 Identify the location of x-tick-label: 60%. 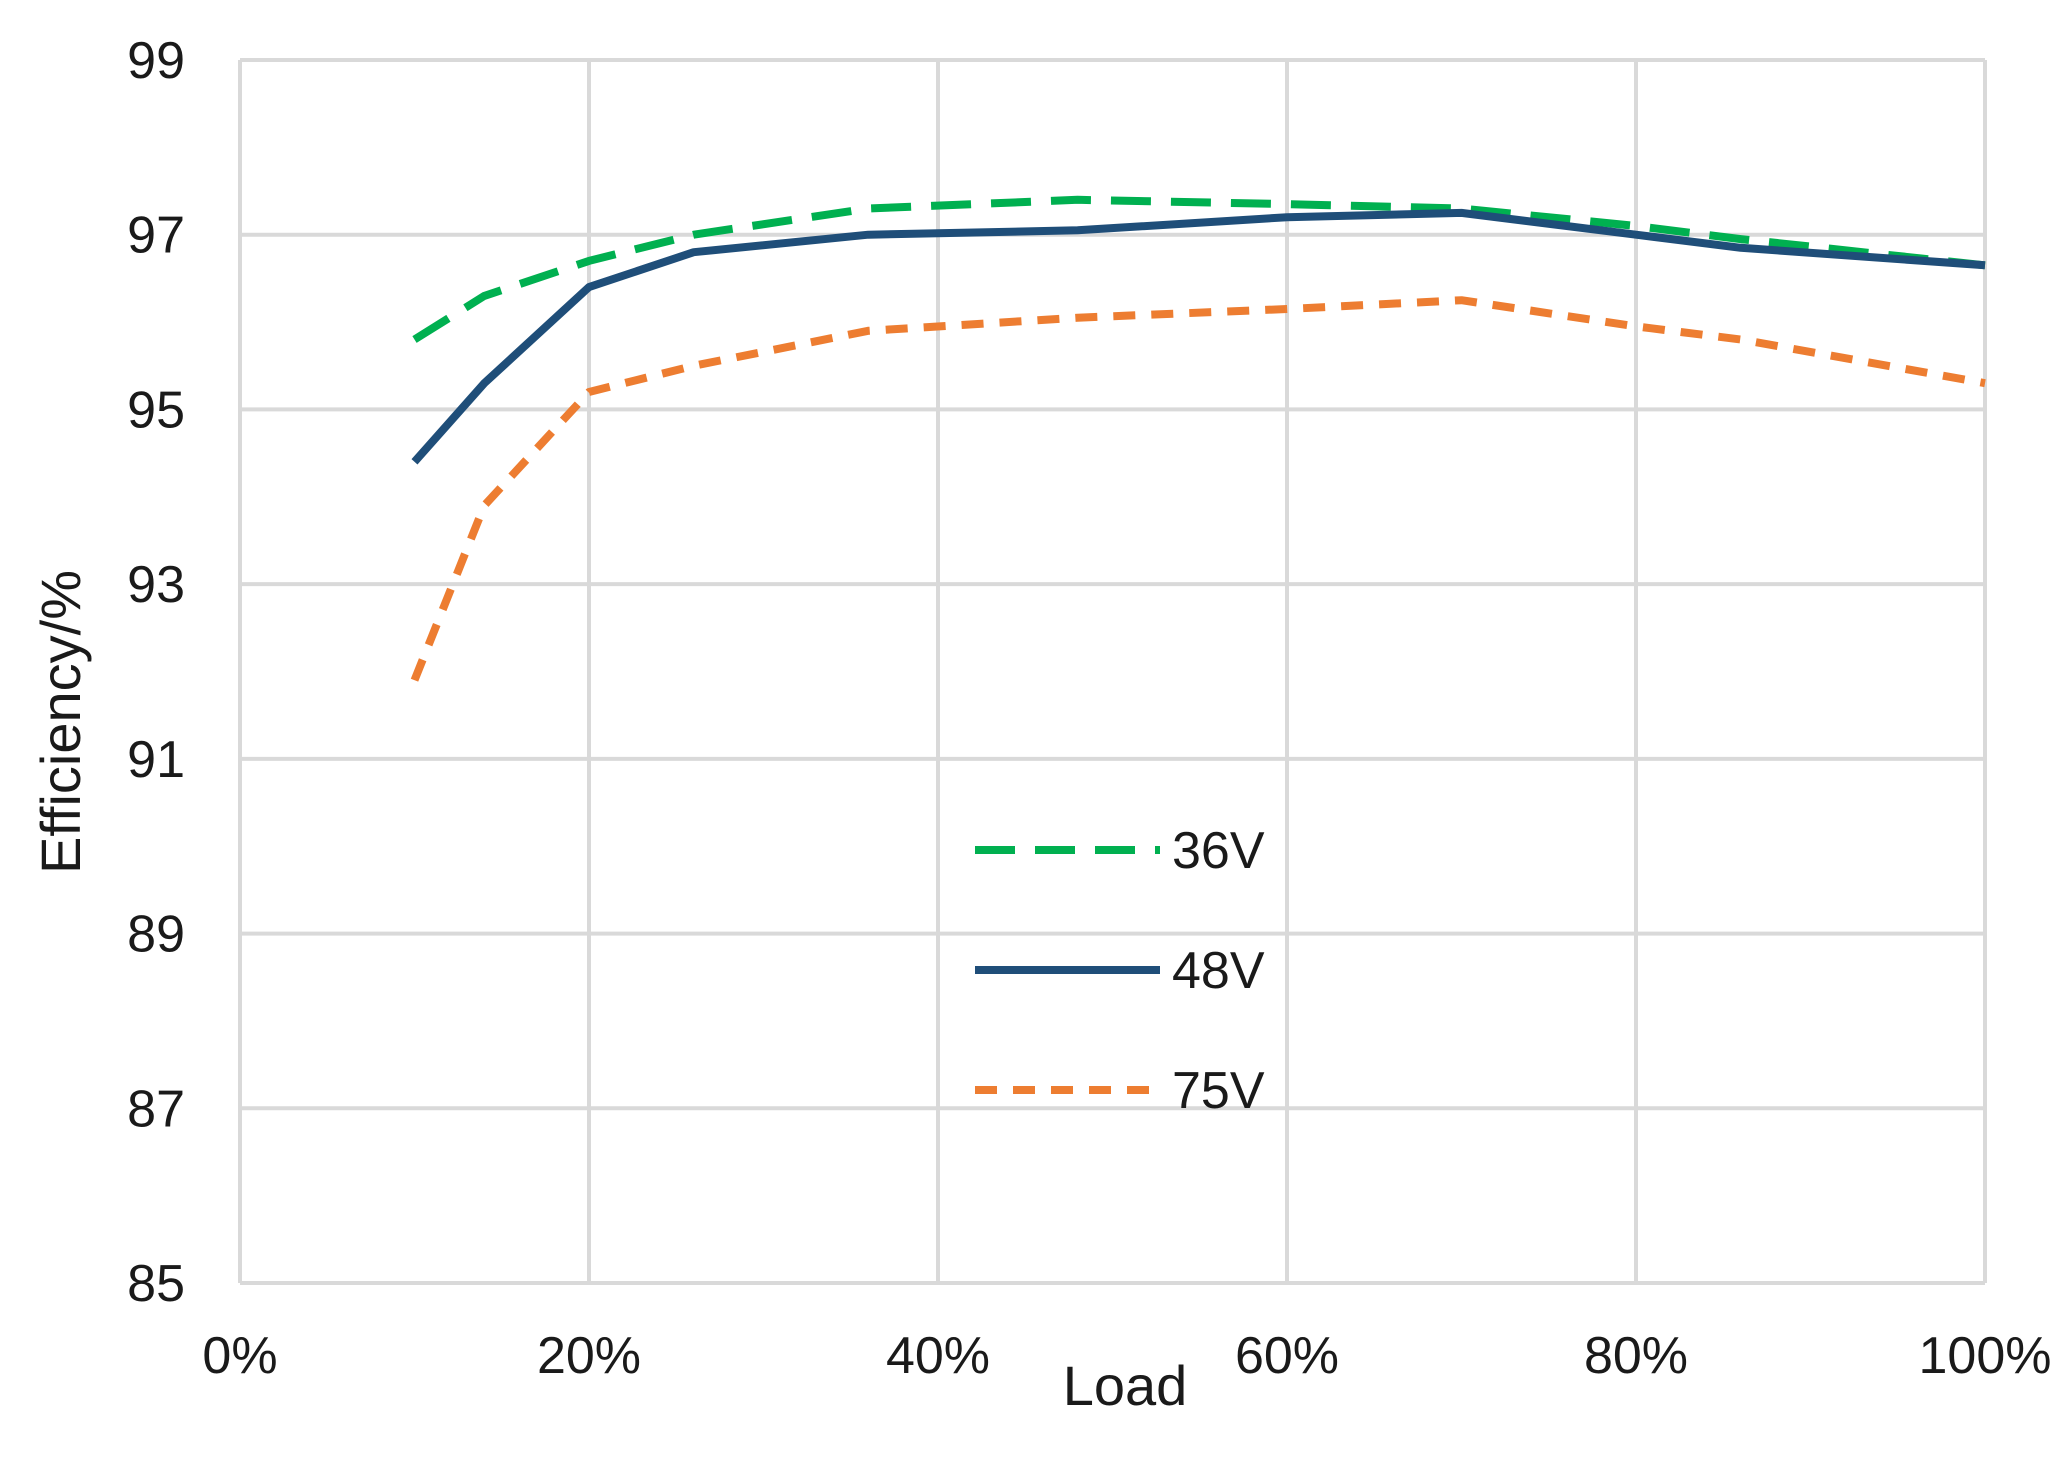
(1287, 1356).